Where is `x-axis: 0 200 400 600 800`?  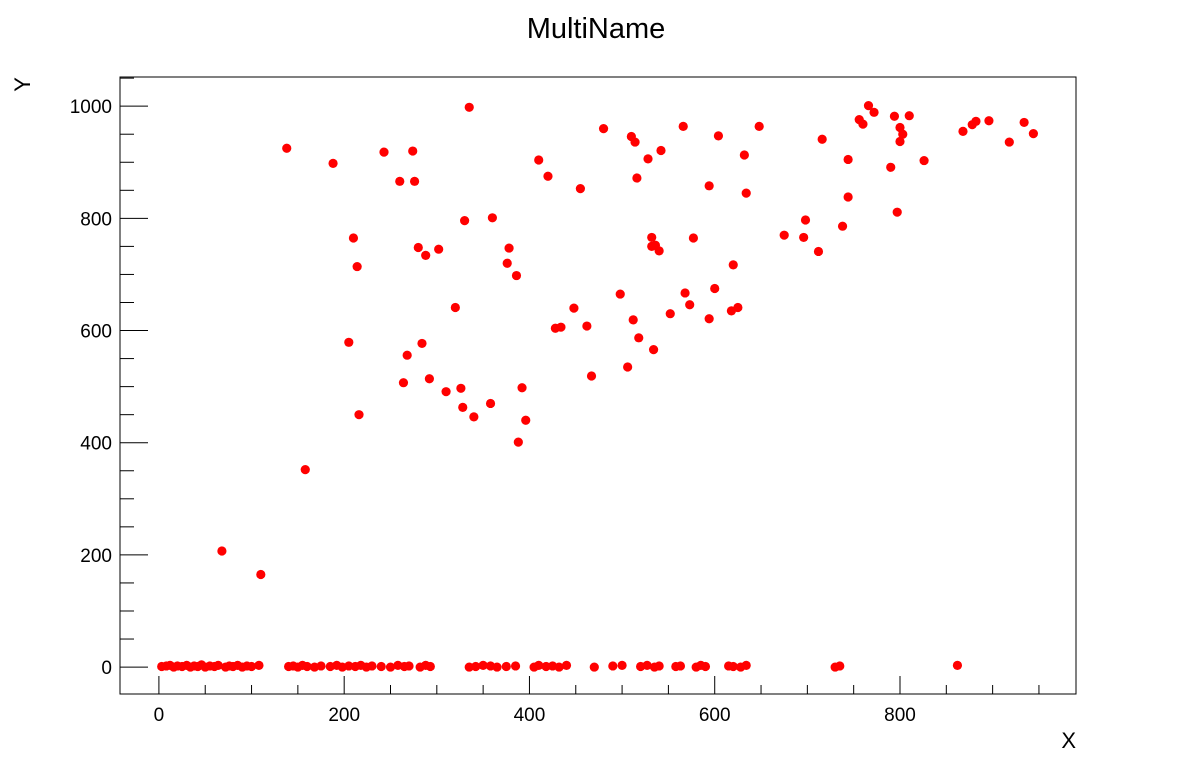
x-axis: 0 200 400 600 800 is located at coordinates (597, 701).